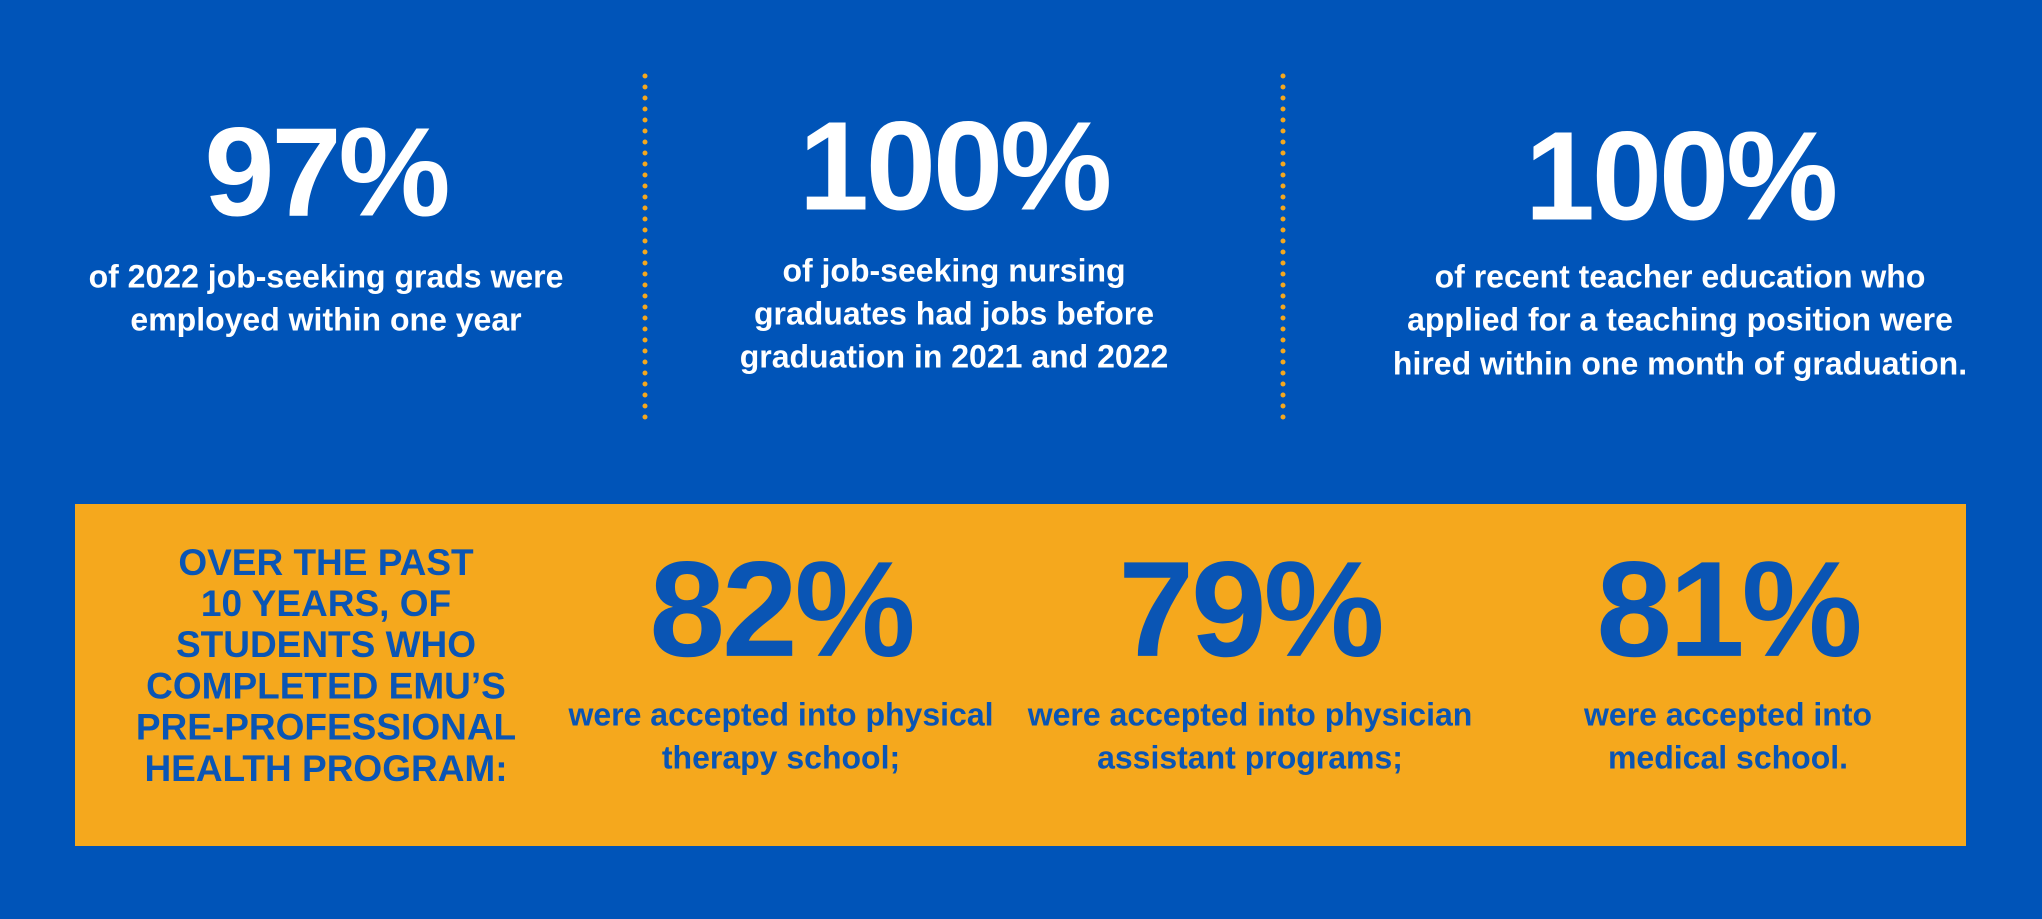 Image resolution: width=2042 pixels, height=919 pixels. What do you see at coordinates (953, 270) in the screenshot?
I see `stat-description: of job-seeking nursing` at bounding box center [953, 270].